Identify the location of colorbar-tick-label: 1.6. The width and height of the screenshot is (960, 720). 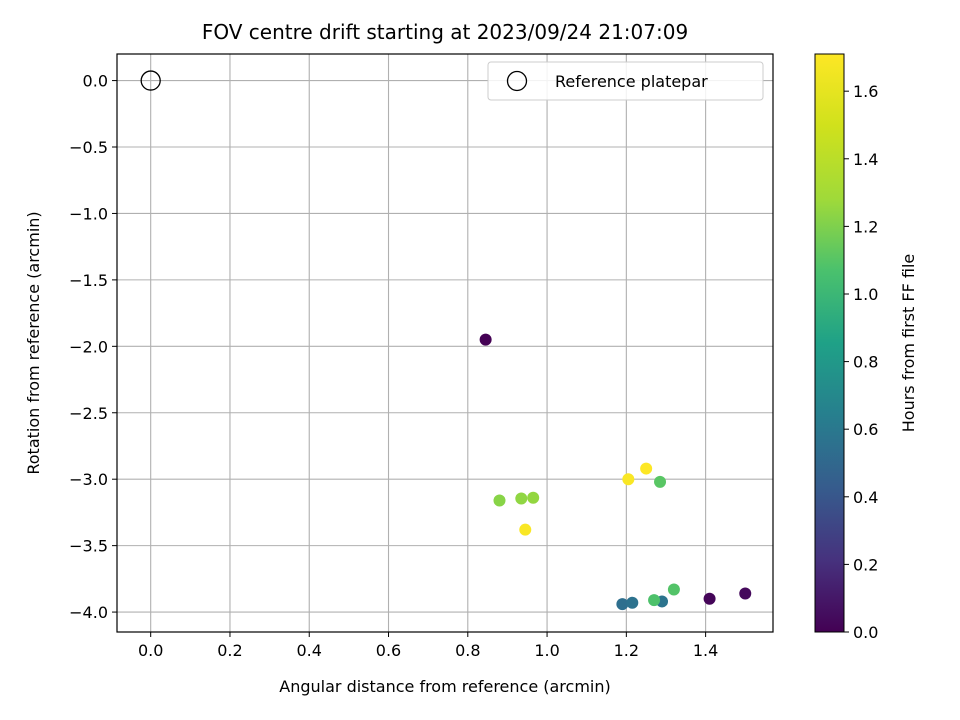
(865, 91).